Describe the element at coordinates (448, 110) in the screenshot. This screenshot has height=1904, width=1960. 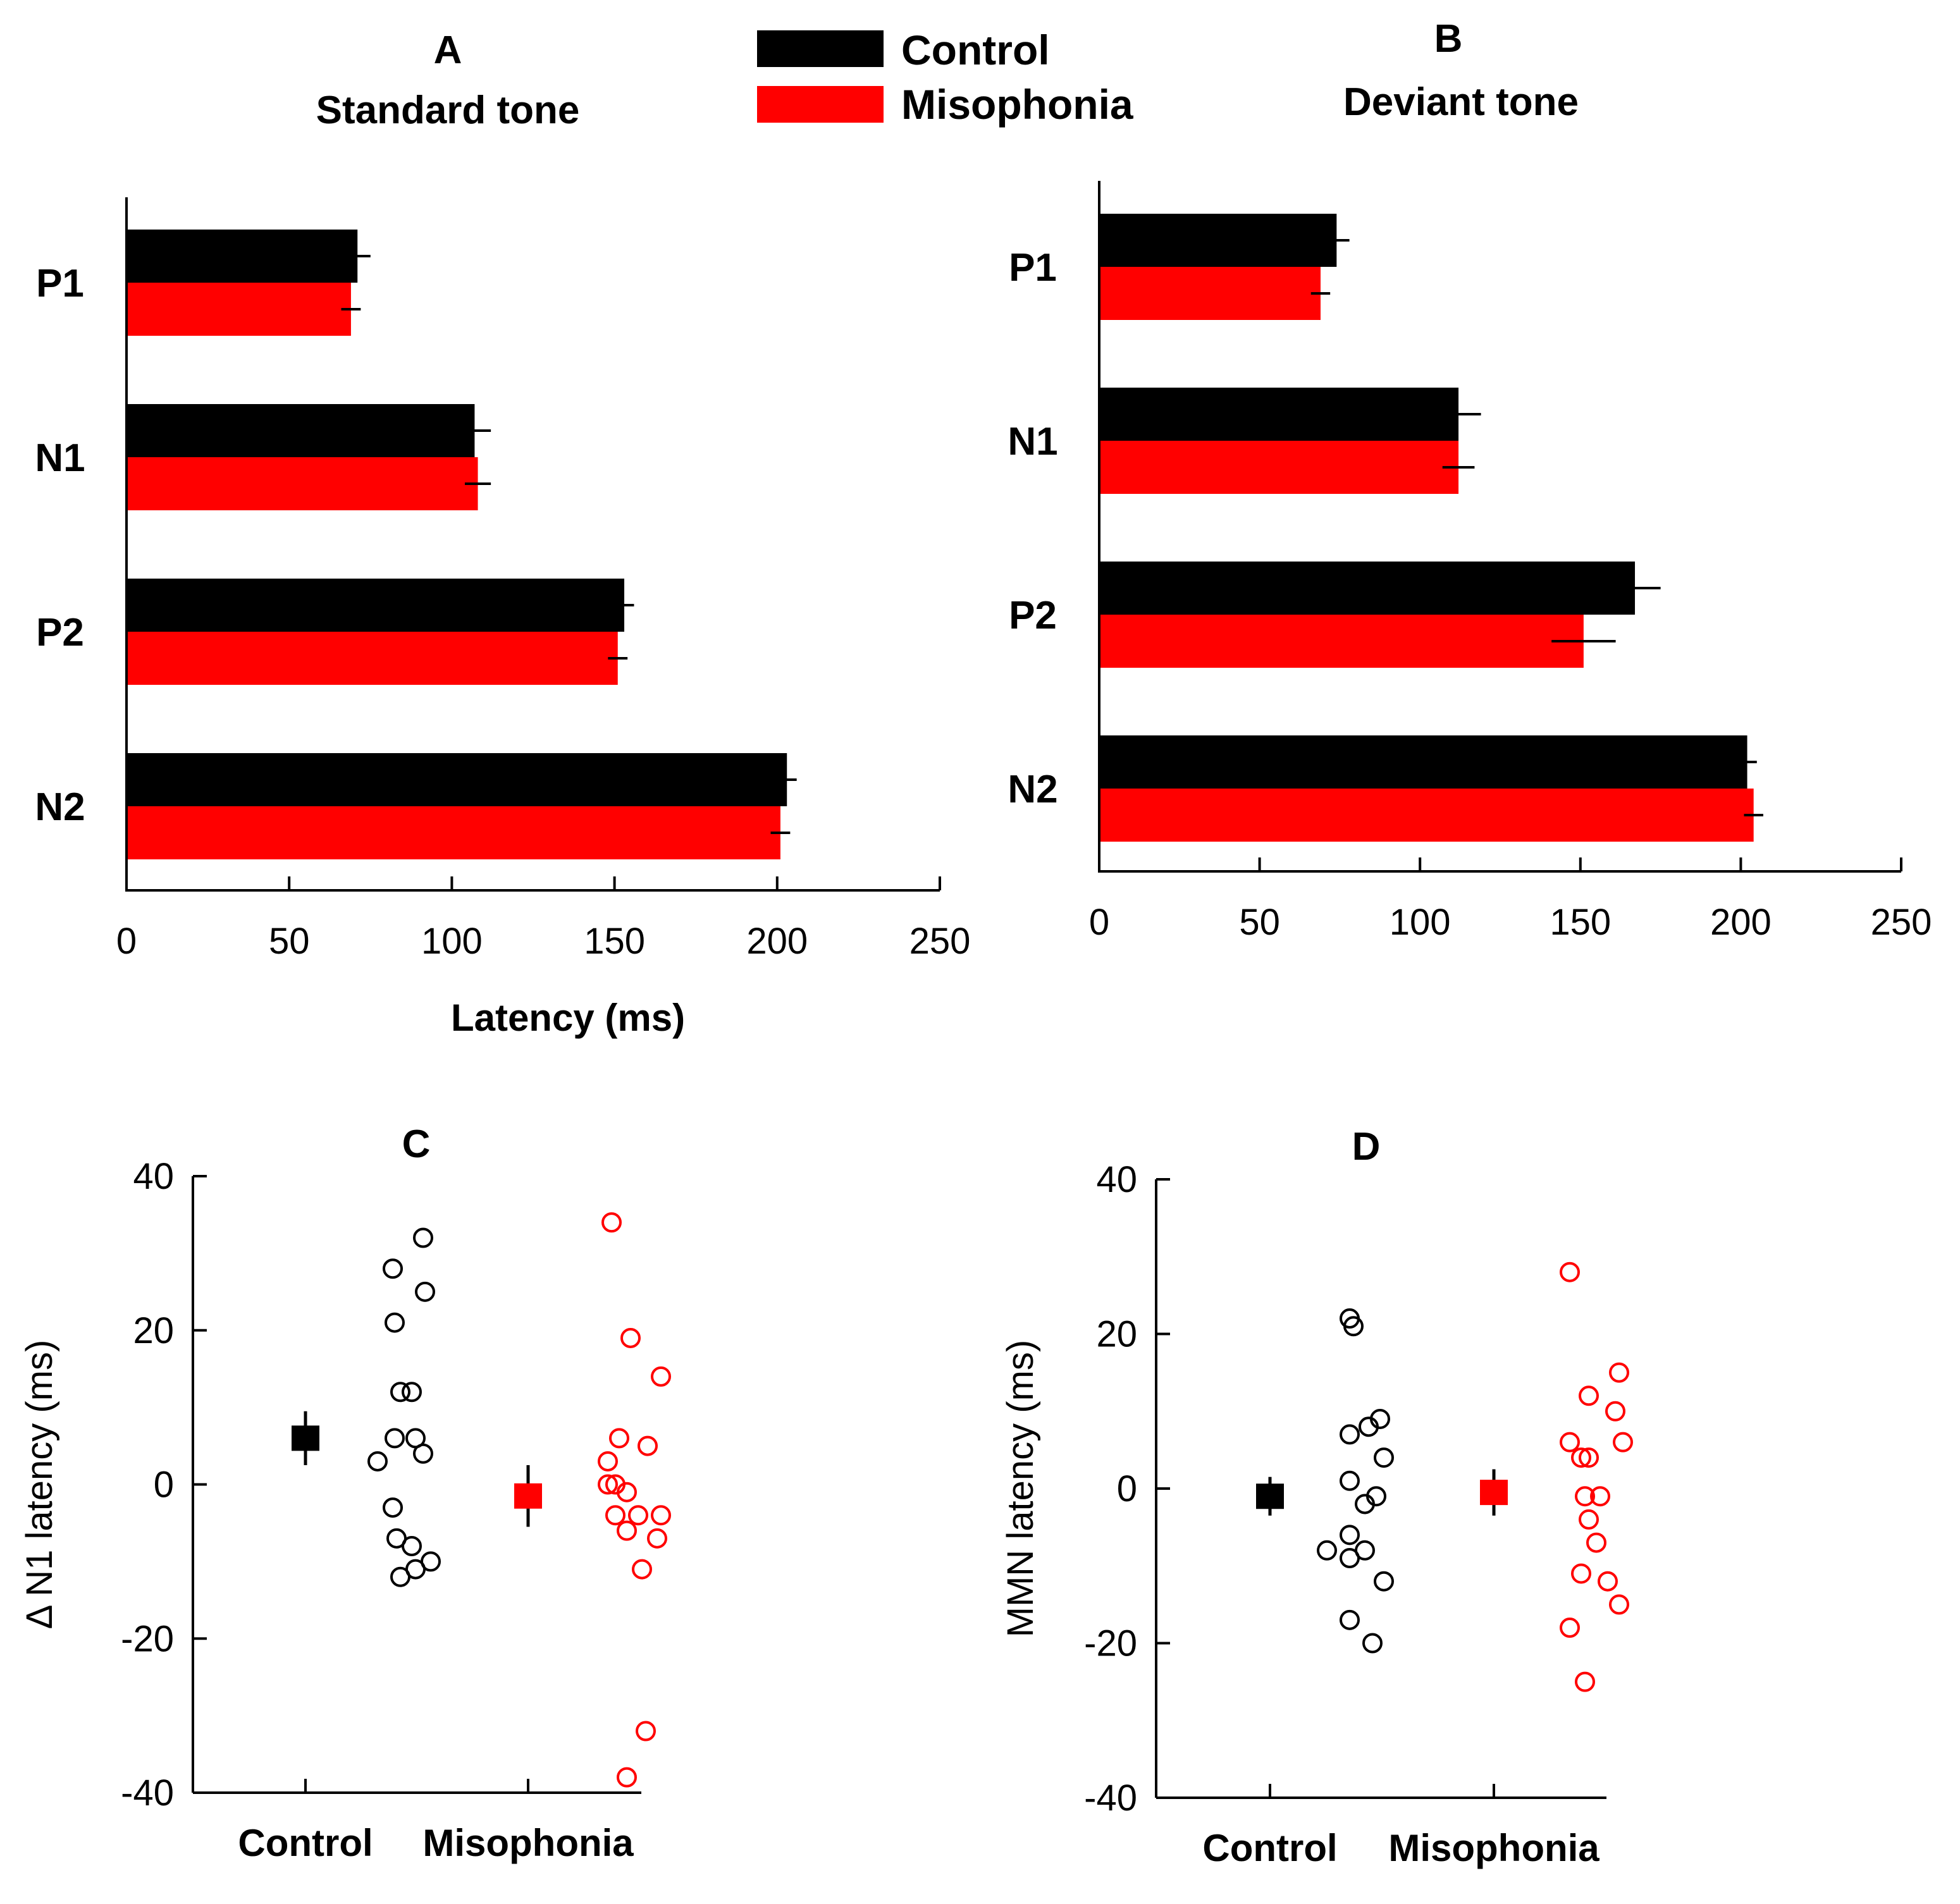
I see `panel-a-title: Standard tone` at that location.